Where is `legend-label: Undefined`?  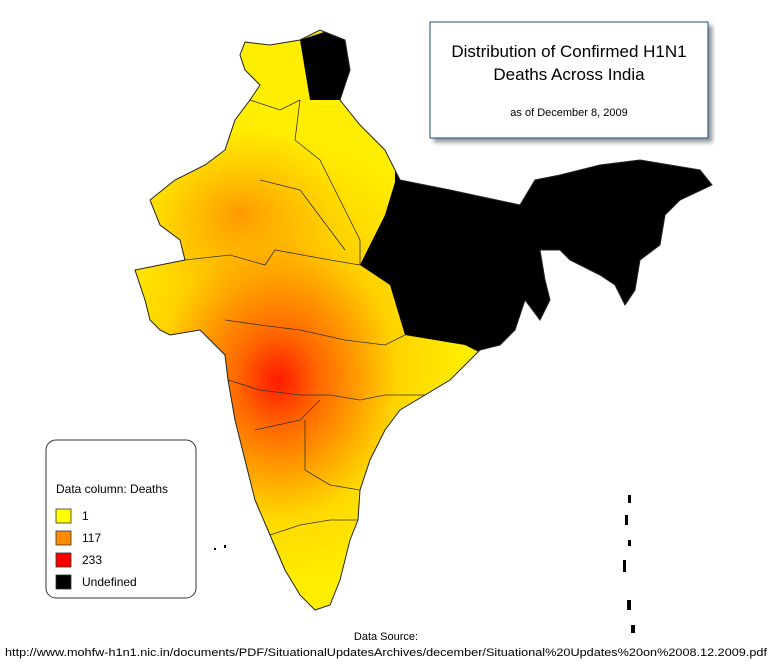 legend-label: Undefined is located at coordinates (109, 582).